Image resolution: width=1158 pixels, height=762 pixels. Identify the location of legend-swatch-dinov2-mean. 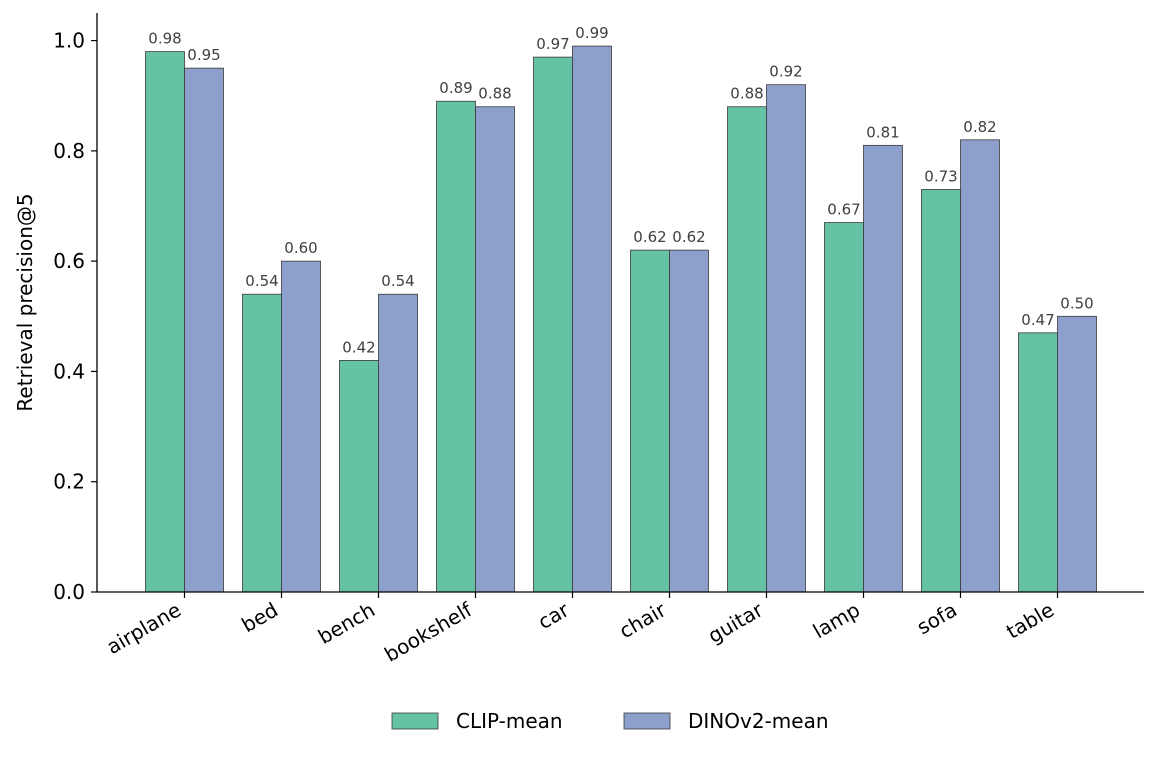
(647, 721).